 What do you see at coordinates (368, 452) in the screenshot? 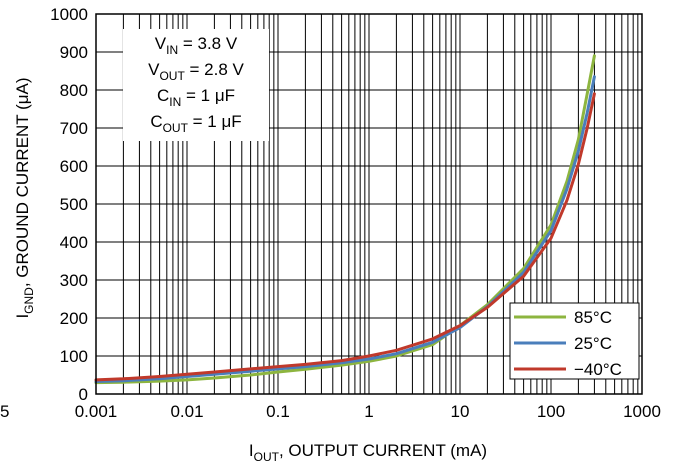
I see `x-axis-label: IOUT, OUTPUT CURRENT (mA)` at bounding box center [368, 452].